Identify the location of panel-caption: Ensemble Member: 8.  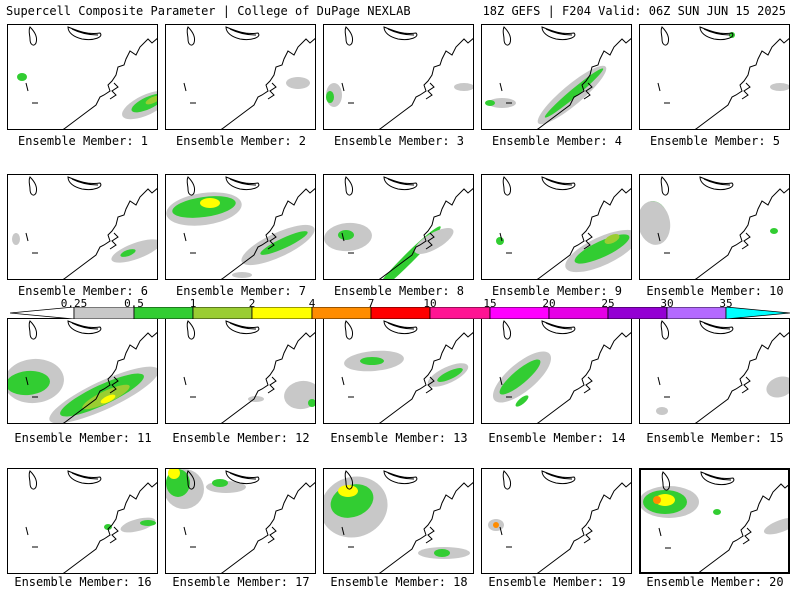
(399, 291).